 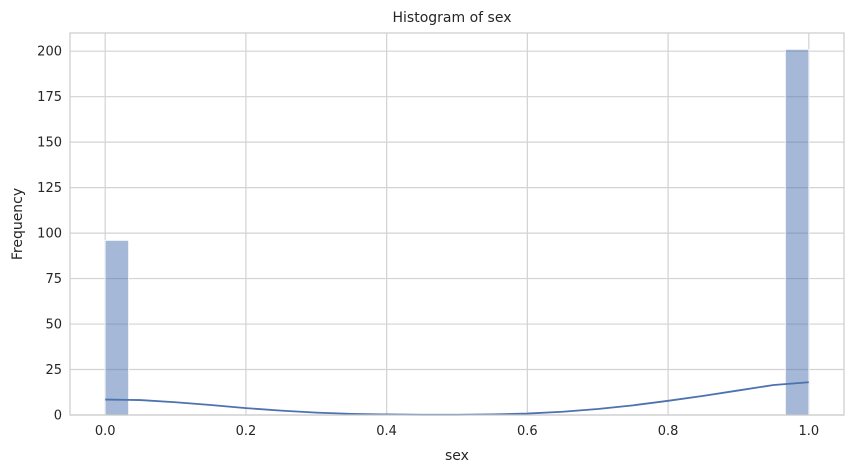 What do you see at coordinates (668, 431) in the screenshot?
I see `x-tick-label: 0.8` at bounding box center [668, 431].